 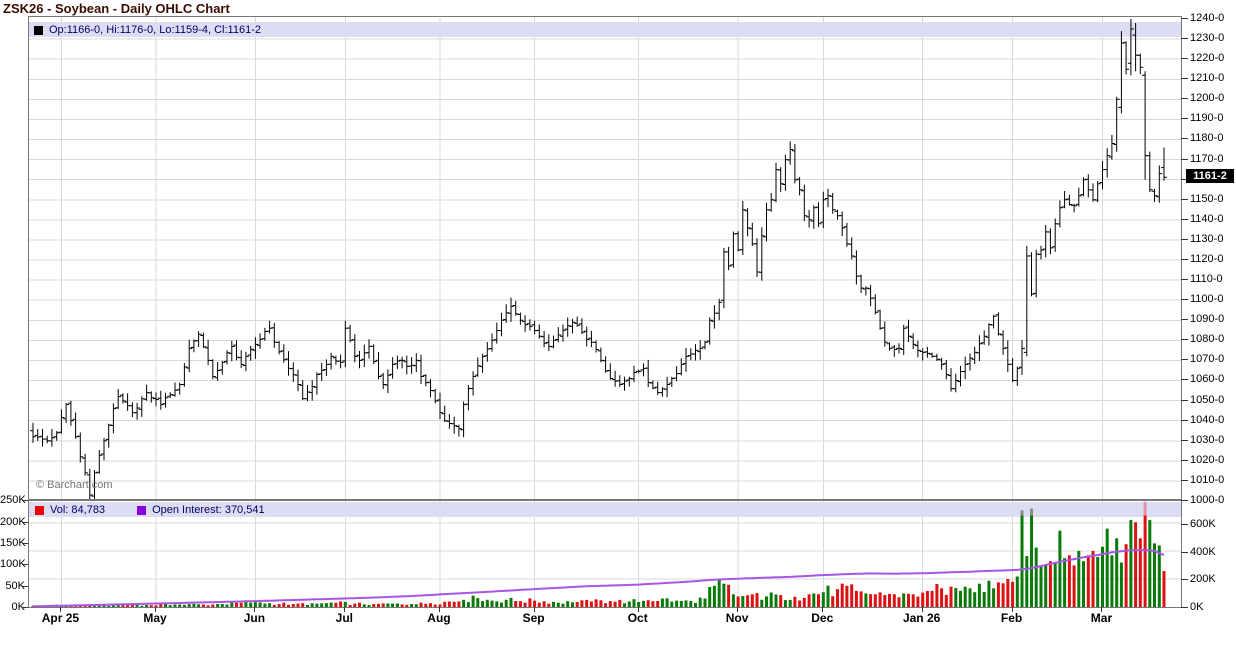 What do you see at coordinates (1203, 551) in the screenshot?
I see `open-interest-tick-label: 400K` at bounding box center [1203, 551].